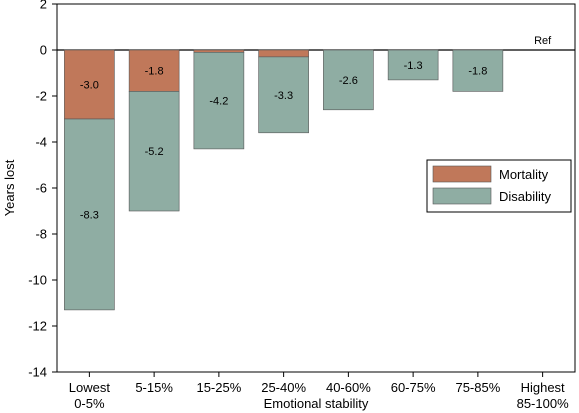  What do you see at coordinates (41, 188) in the screenshot?
I see `y-tick-label: -6` at bounding box center [41, 188].